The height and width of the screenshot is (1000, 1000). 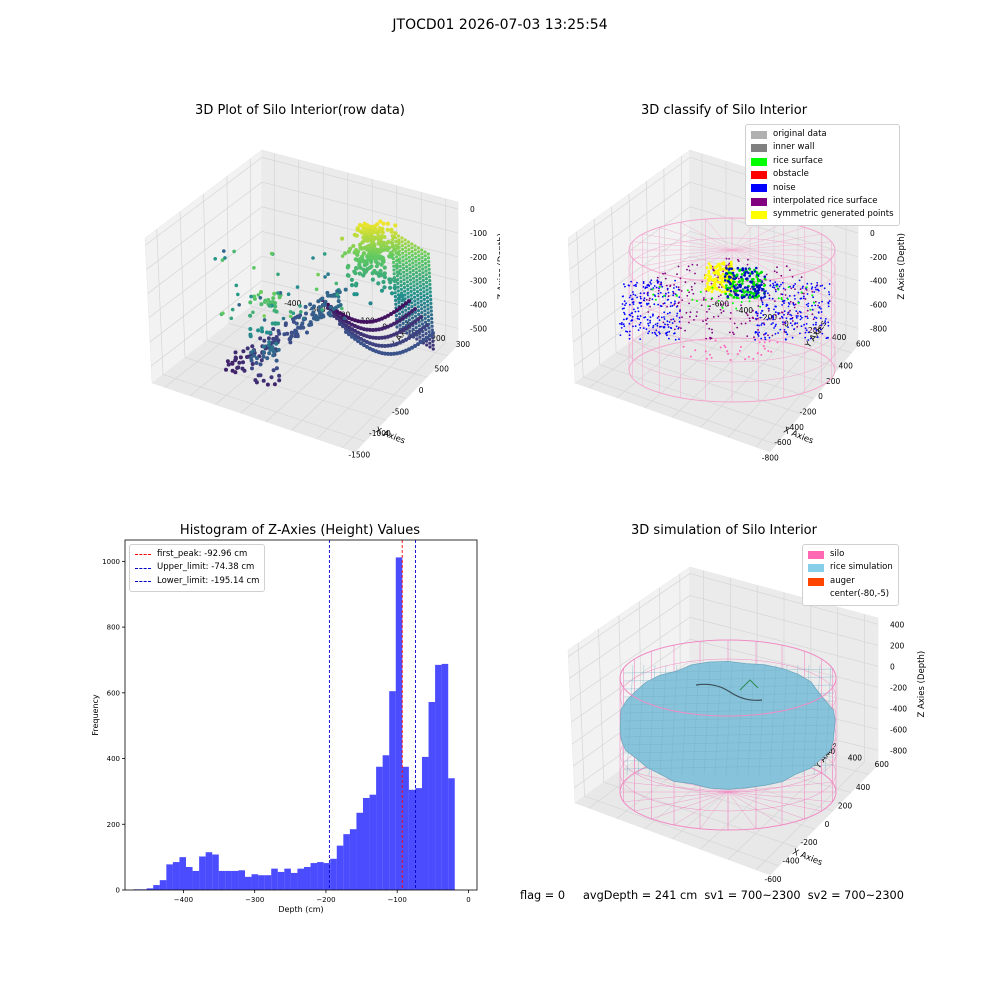 What do you see at coordinates (405, 828) in the screenshot?
I see `histogram-bar` at bounding box center [405, 828].